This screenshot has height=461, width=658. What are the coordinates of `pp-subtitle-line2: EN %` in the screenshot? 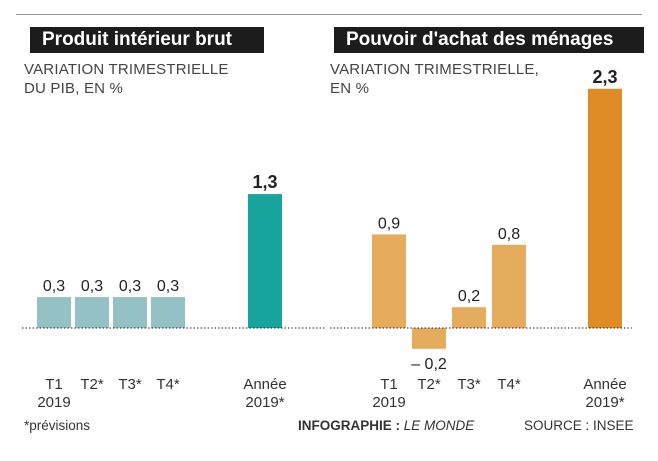 It's located at (350, 88).